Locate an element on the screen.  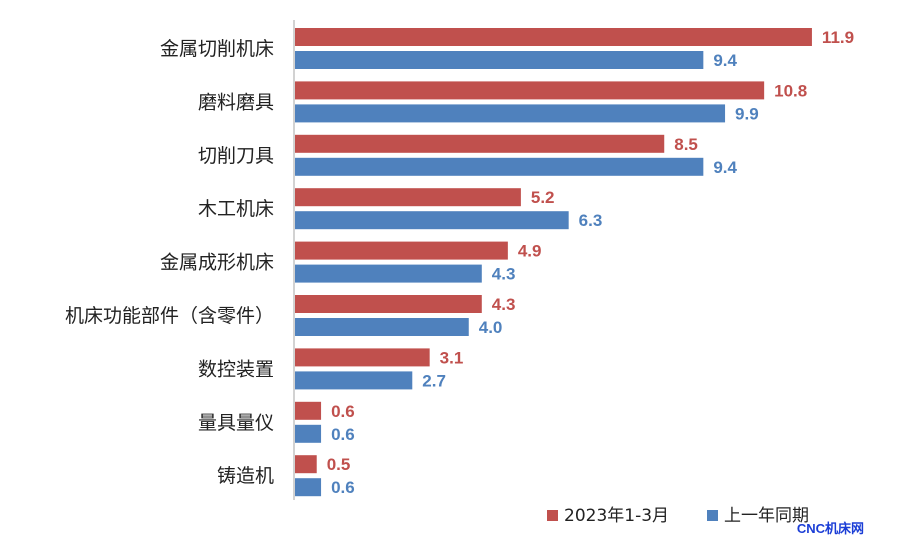
data-label: 4.9 is located at coordinates (530, 251).